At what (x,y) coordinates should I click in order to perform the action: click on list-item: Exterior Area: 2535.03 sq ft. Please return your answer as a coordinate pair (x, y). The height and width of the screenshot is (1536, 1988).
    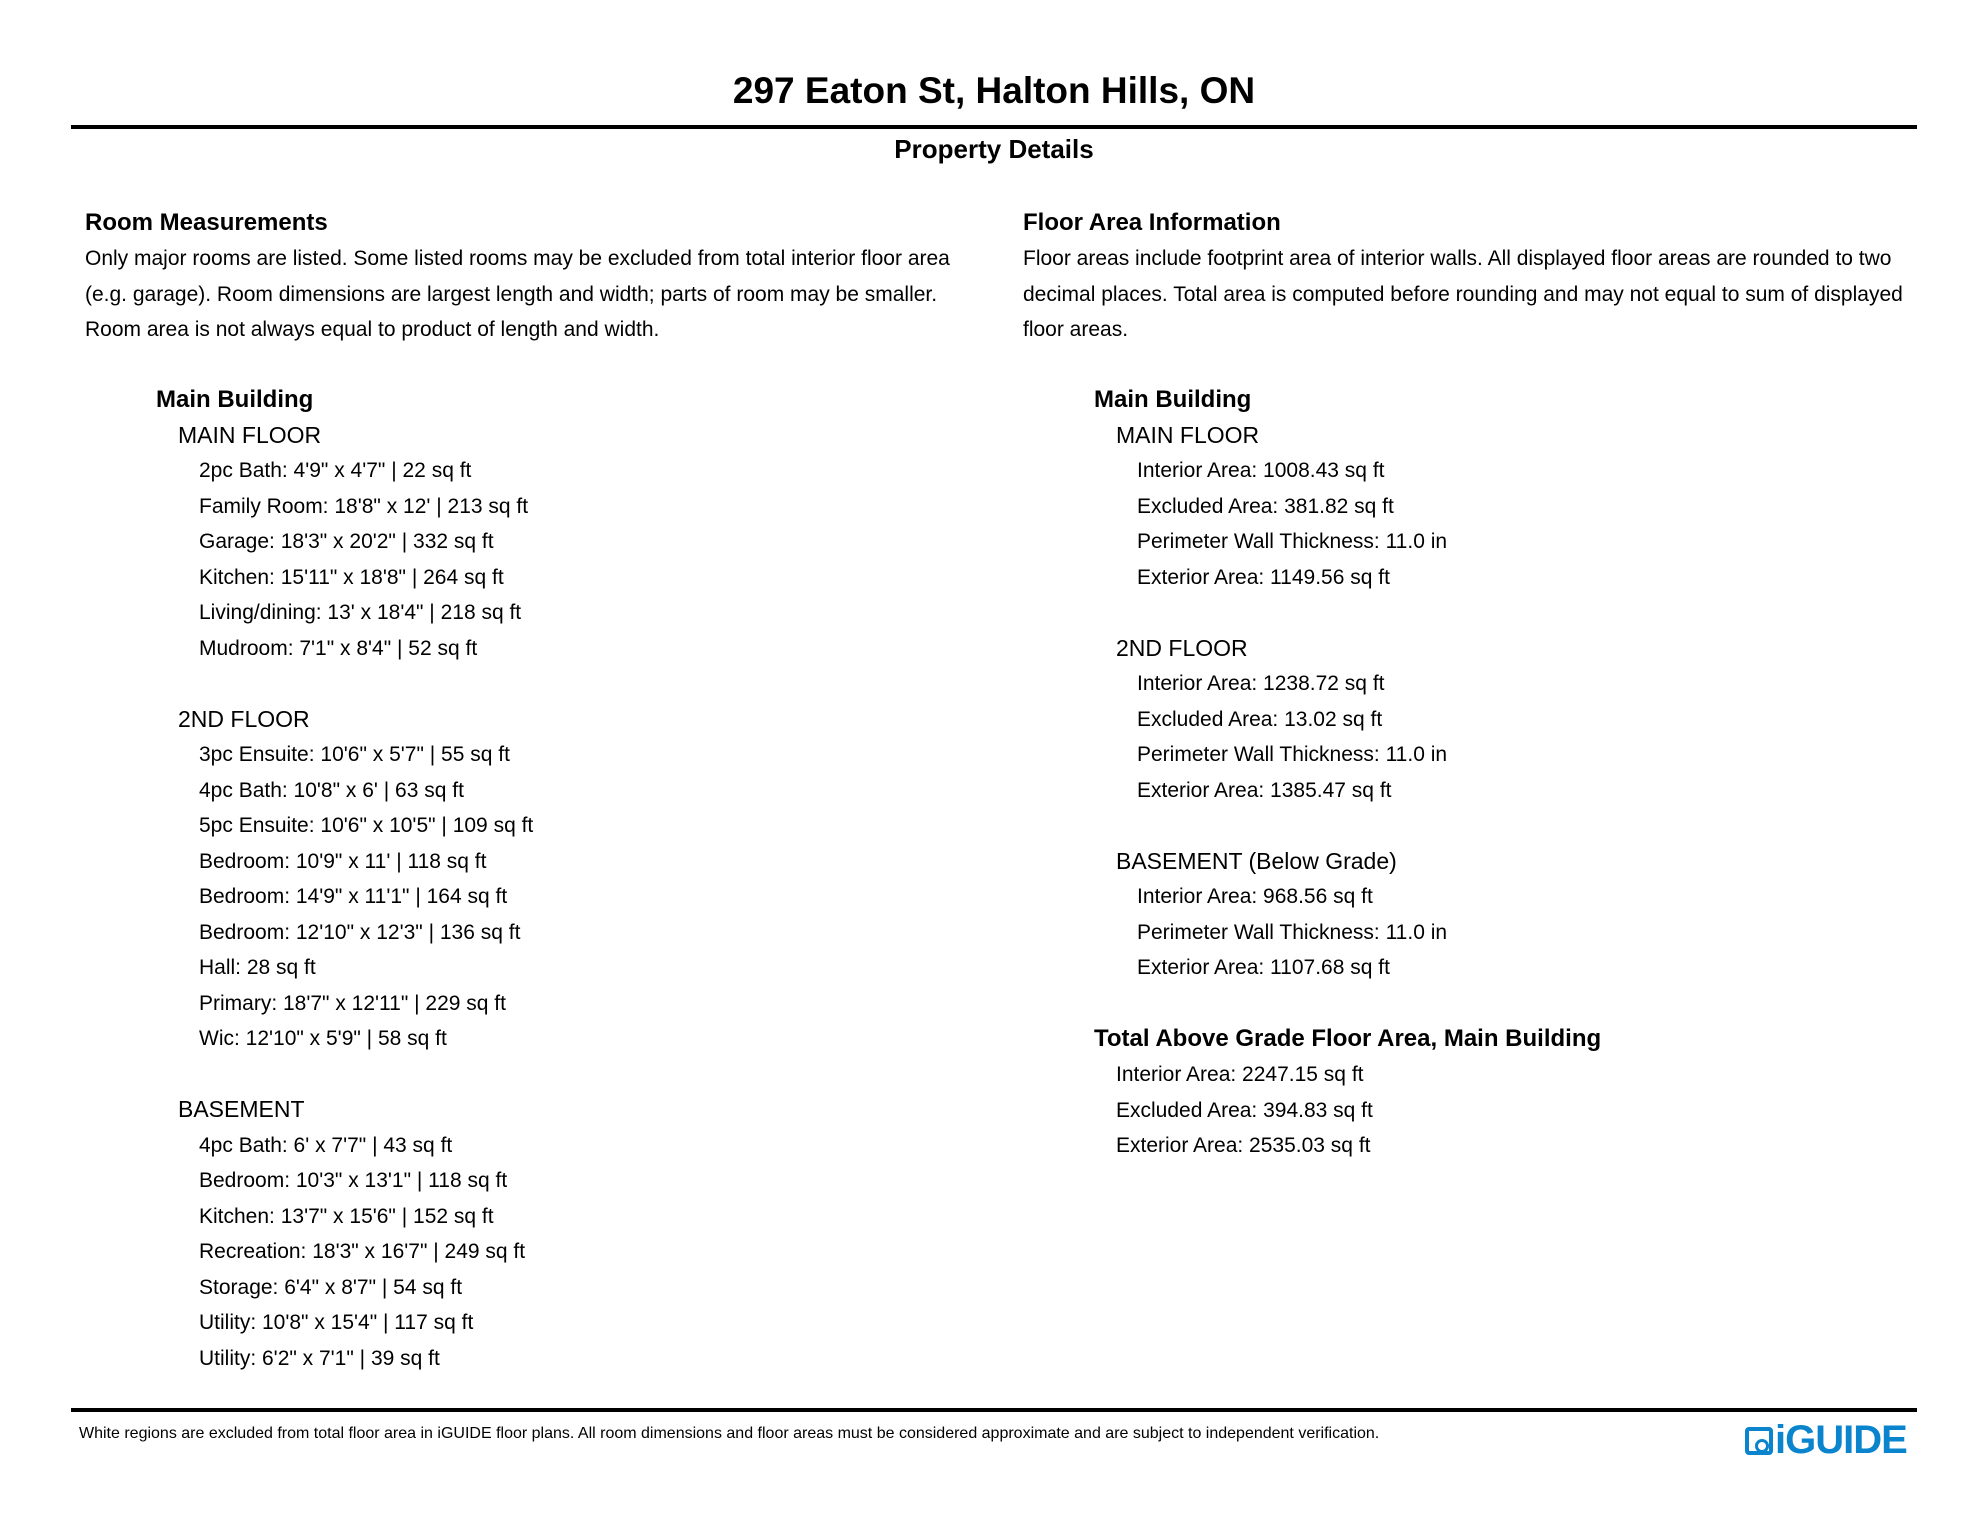
    Looking at the image, I should click on (1243, 1145).